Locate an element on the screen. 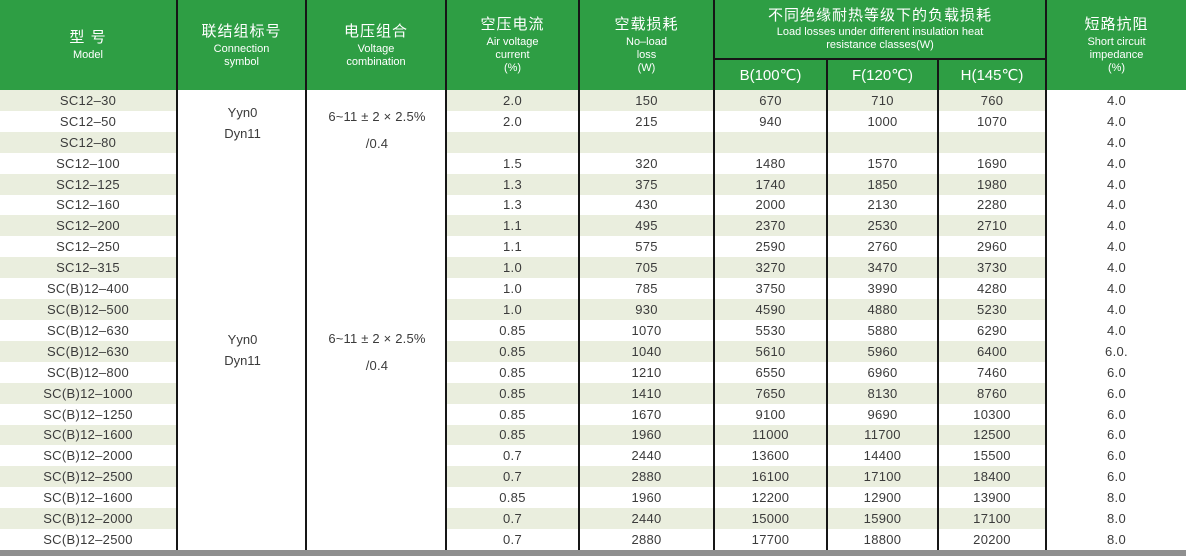 The image size is (1186, 556). cell-no-load-loss: 1210 is located at coordinates (647, 372).